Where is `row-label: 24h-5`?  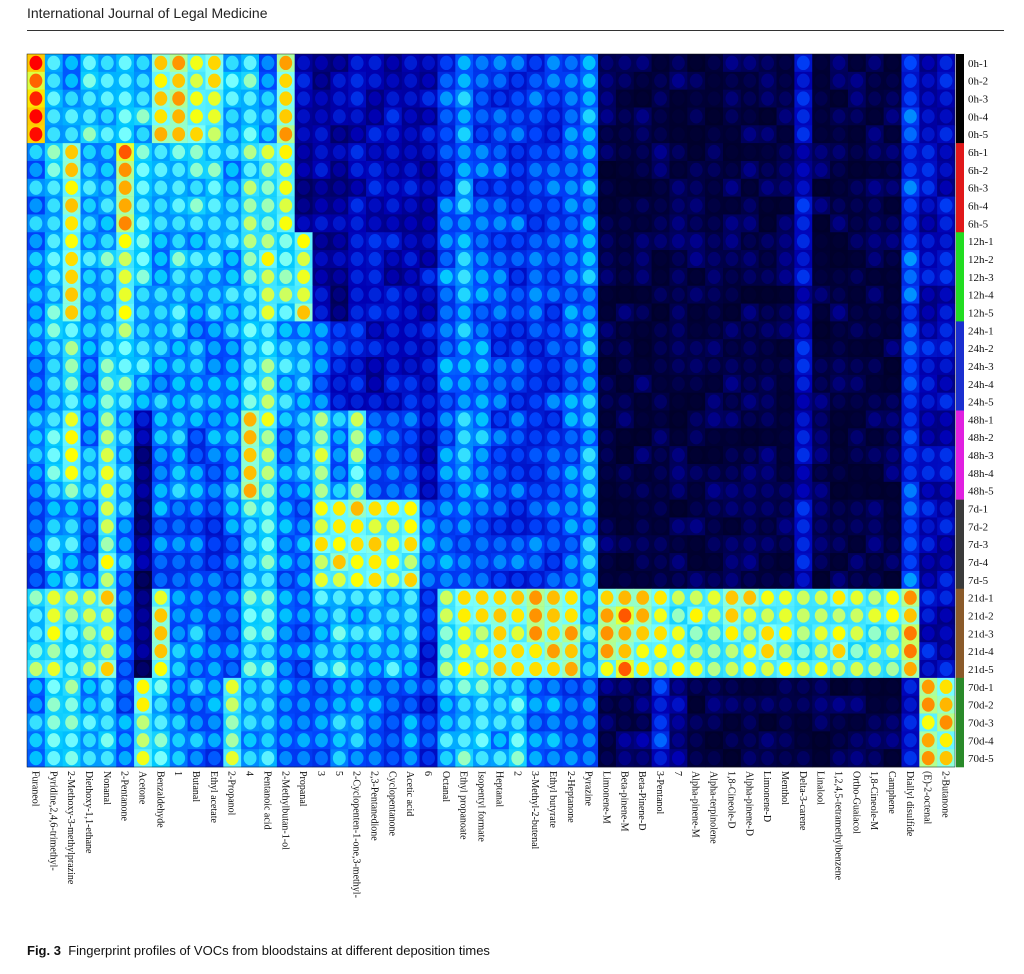 row-label: 24h-5 is located at coordinates (981, 403).